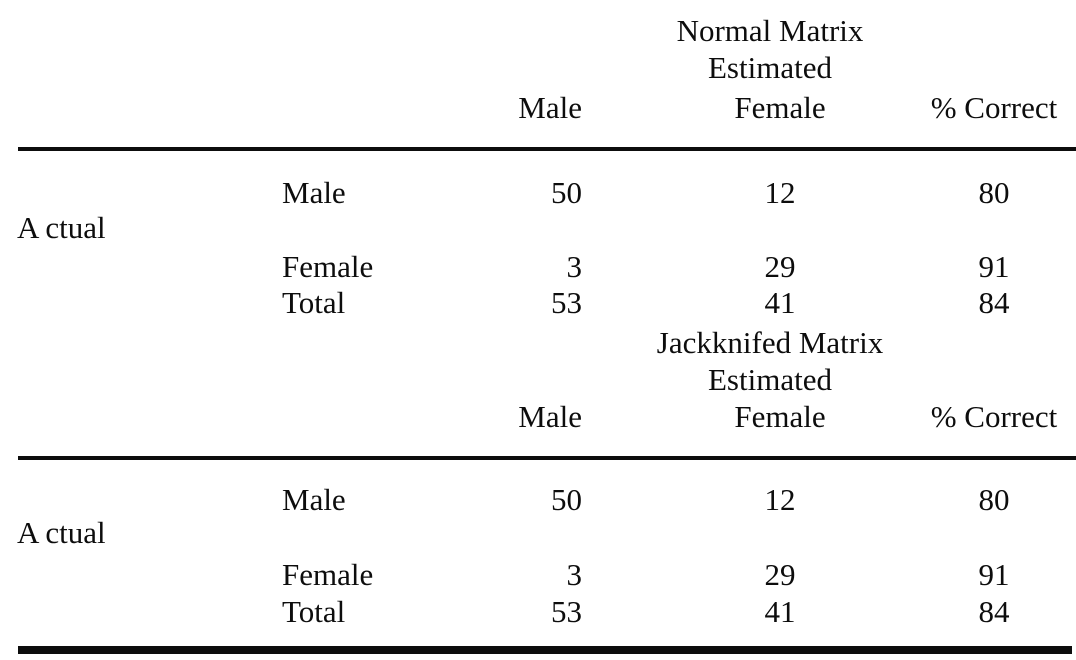 The height and width of the screenshot is (660, 1076). Describe the element at coordinates (770, 342) in the screenshot. I see `section-title-jackknifed-matrix: Jackknifed Matrix` at that location.